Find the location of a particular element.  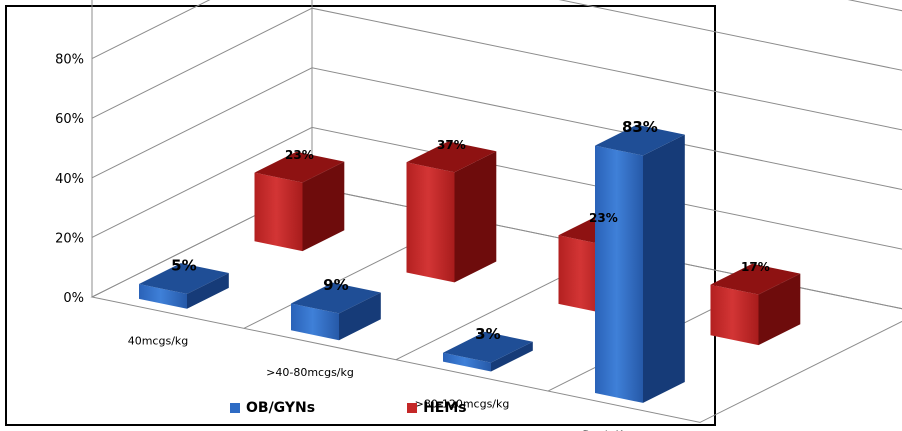

legend-item-obgyns: OB/GYNs is located at coordinates (272, 408).